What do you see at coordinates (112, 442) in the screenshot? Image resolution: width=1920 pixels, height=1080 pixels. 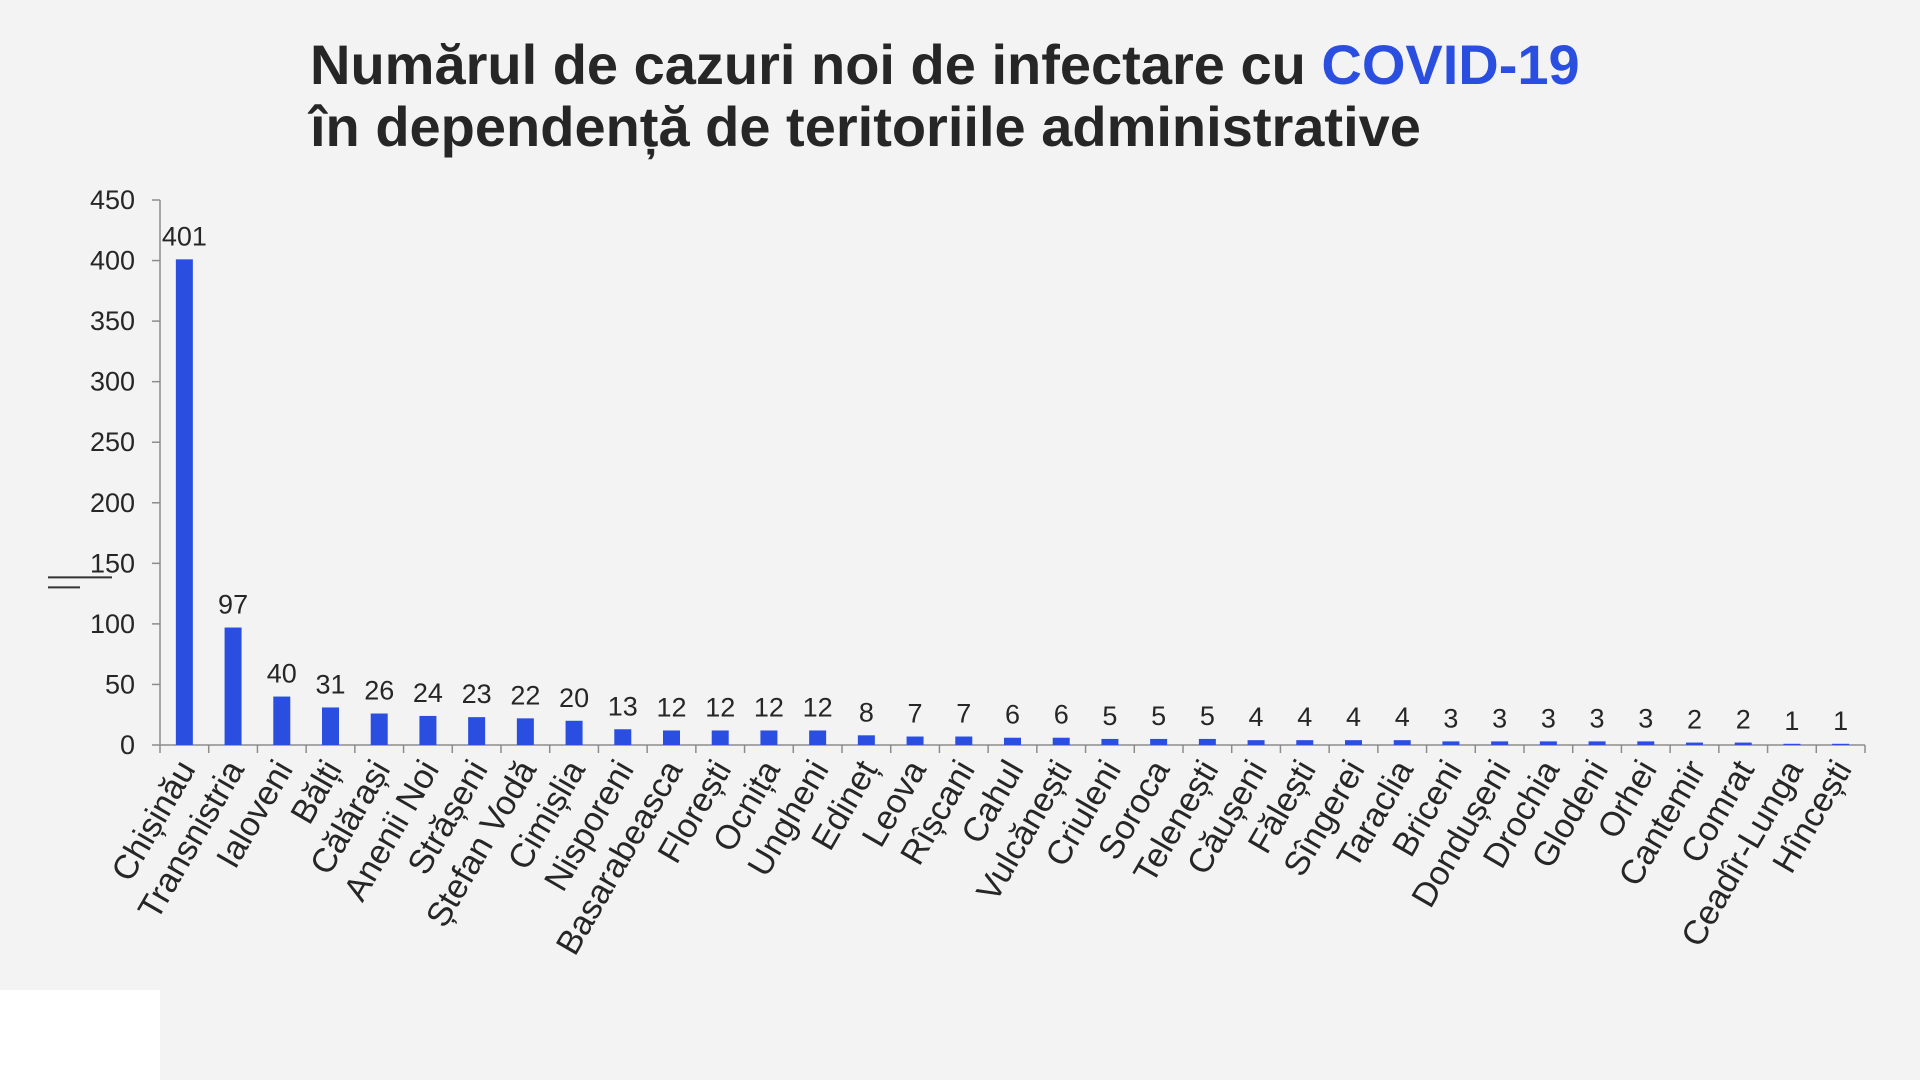 I see `y-tick-label: 250` at bounding box center [112, 442].